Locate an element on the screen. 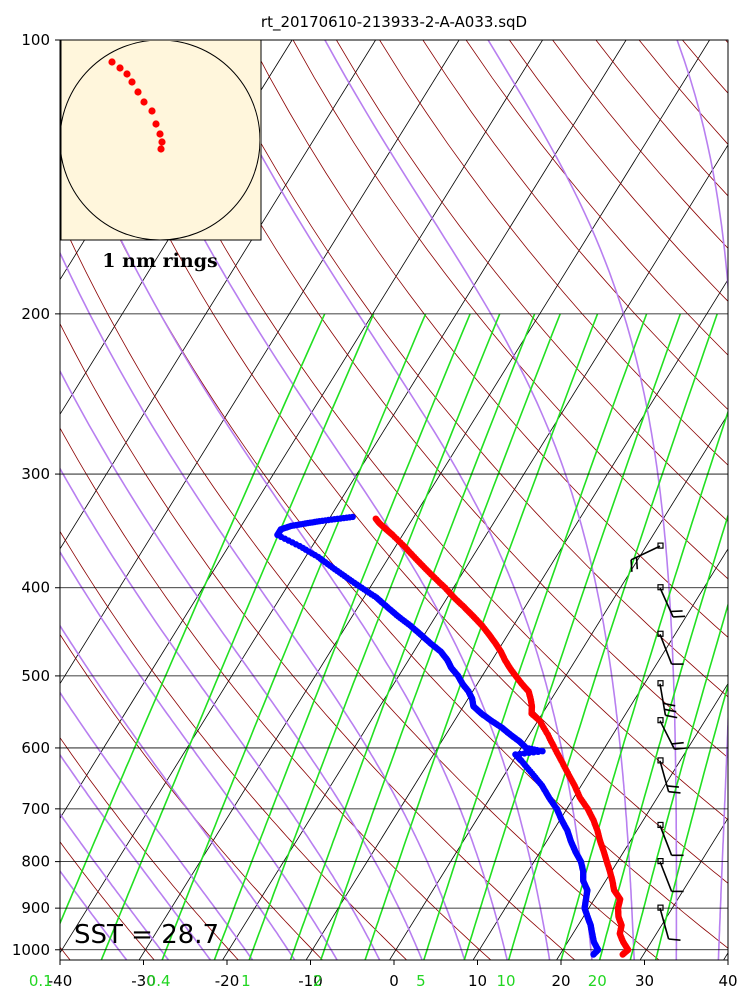 The width and height of the screenshot is (750, 1000). x-tick-label: 30 is located at coordinates (644, 981).